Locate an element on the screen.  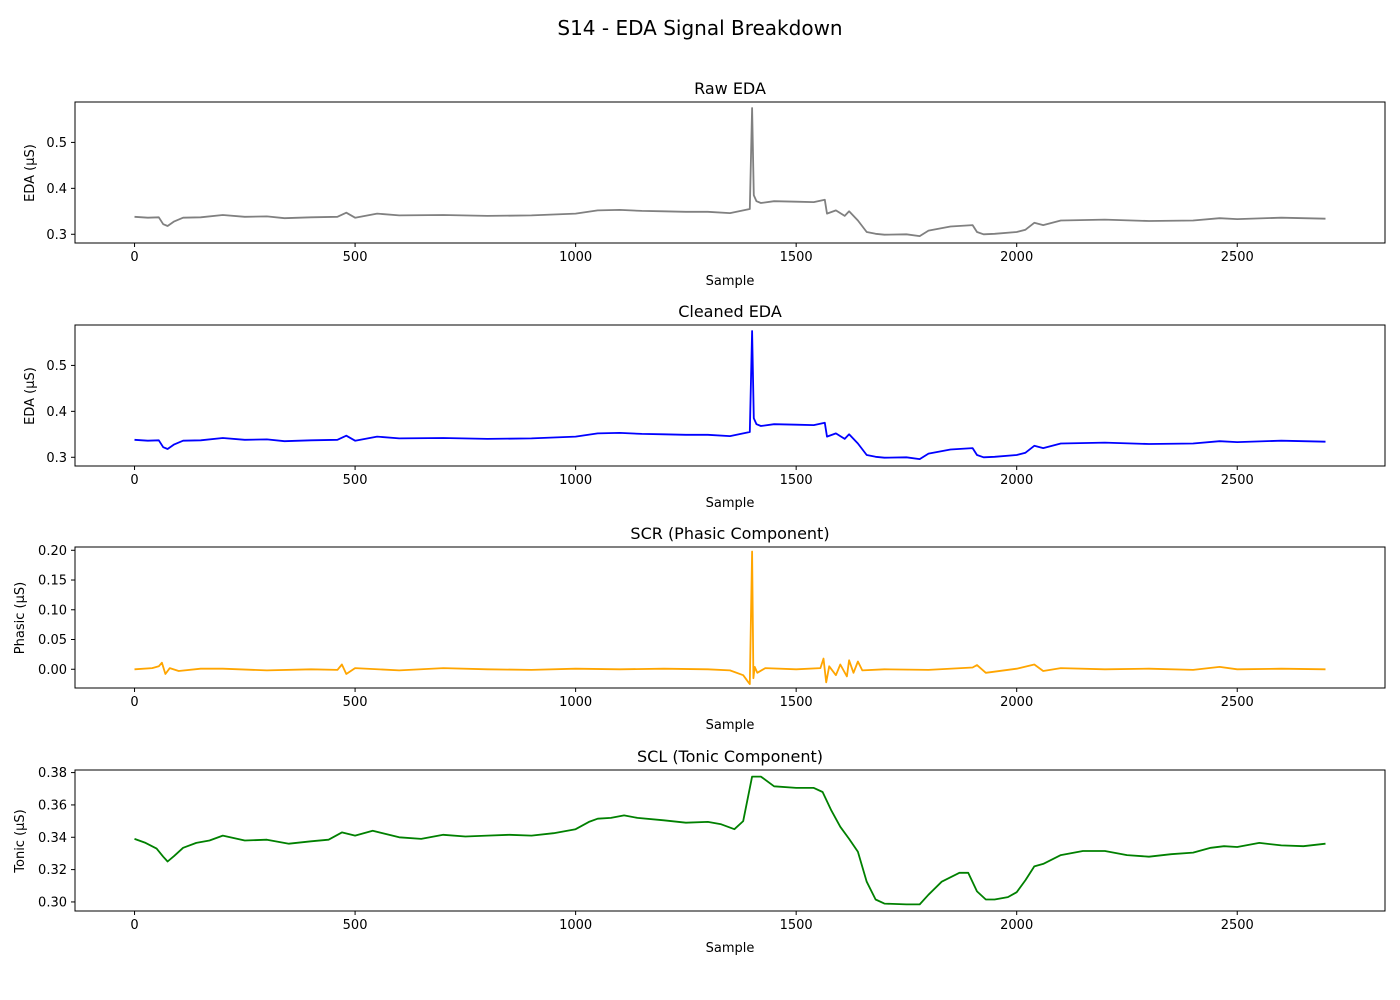
y-tick-label: 0.05 is located at coordinates (52, 640).